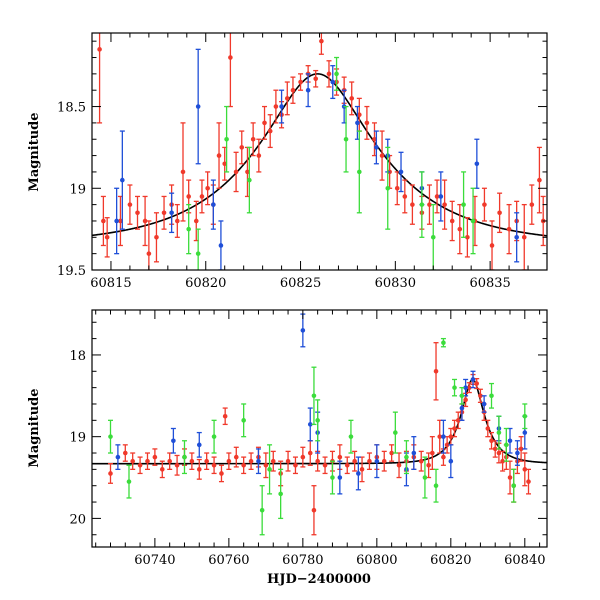 This screenshot has width=600, height=600. What do you see at coordinates (34, 427) in the screenshot?
I see `bottom-y-axis-label: Magnitude` at bounding box center [34, 427].